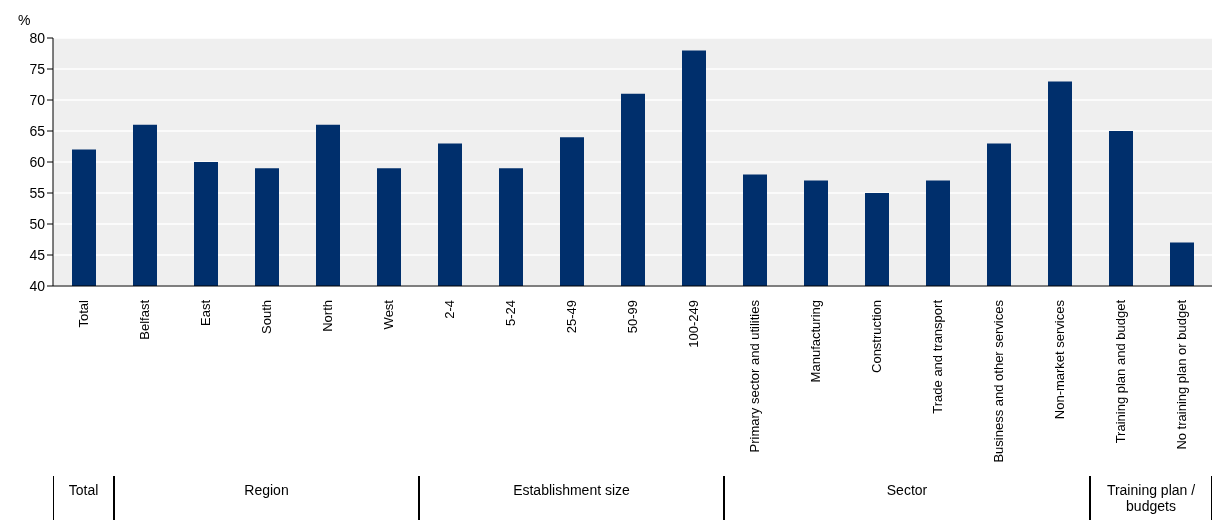 The image size is (1225, 525). What do you see at coordinates (327, 316) in the screenshot?
I see `x-tick-label: North` at bounding box center [327, 316].